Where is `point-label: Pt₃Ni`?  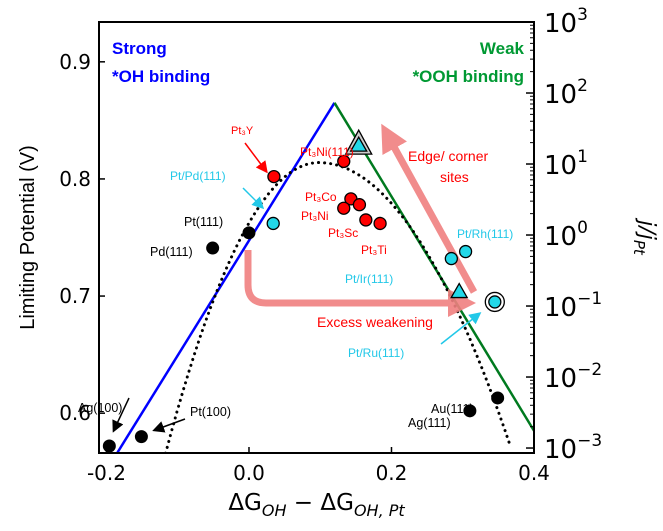
point-label: Pt₃Ni is located at coordinates (315, 216).